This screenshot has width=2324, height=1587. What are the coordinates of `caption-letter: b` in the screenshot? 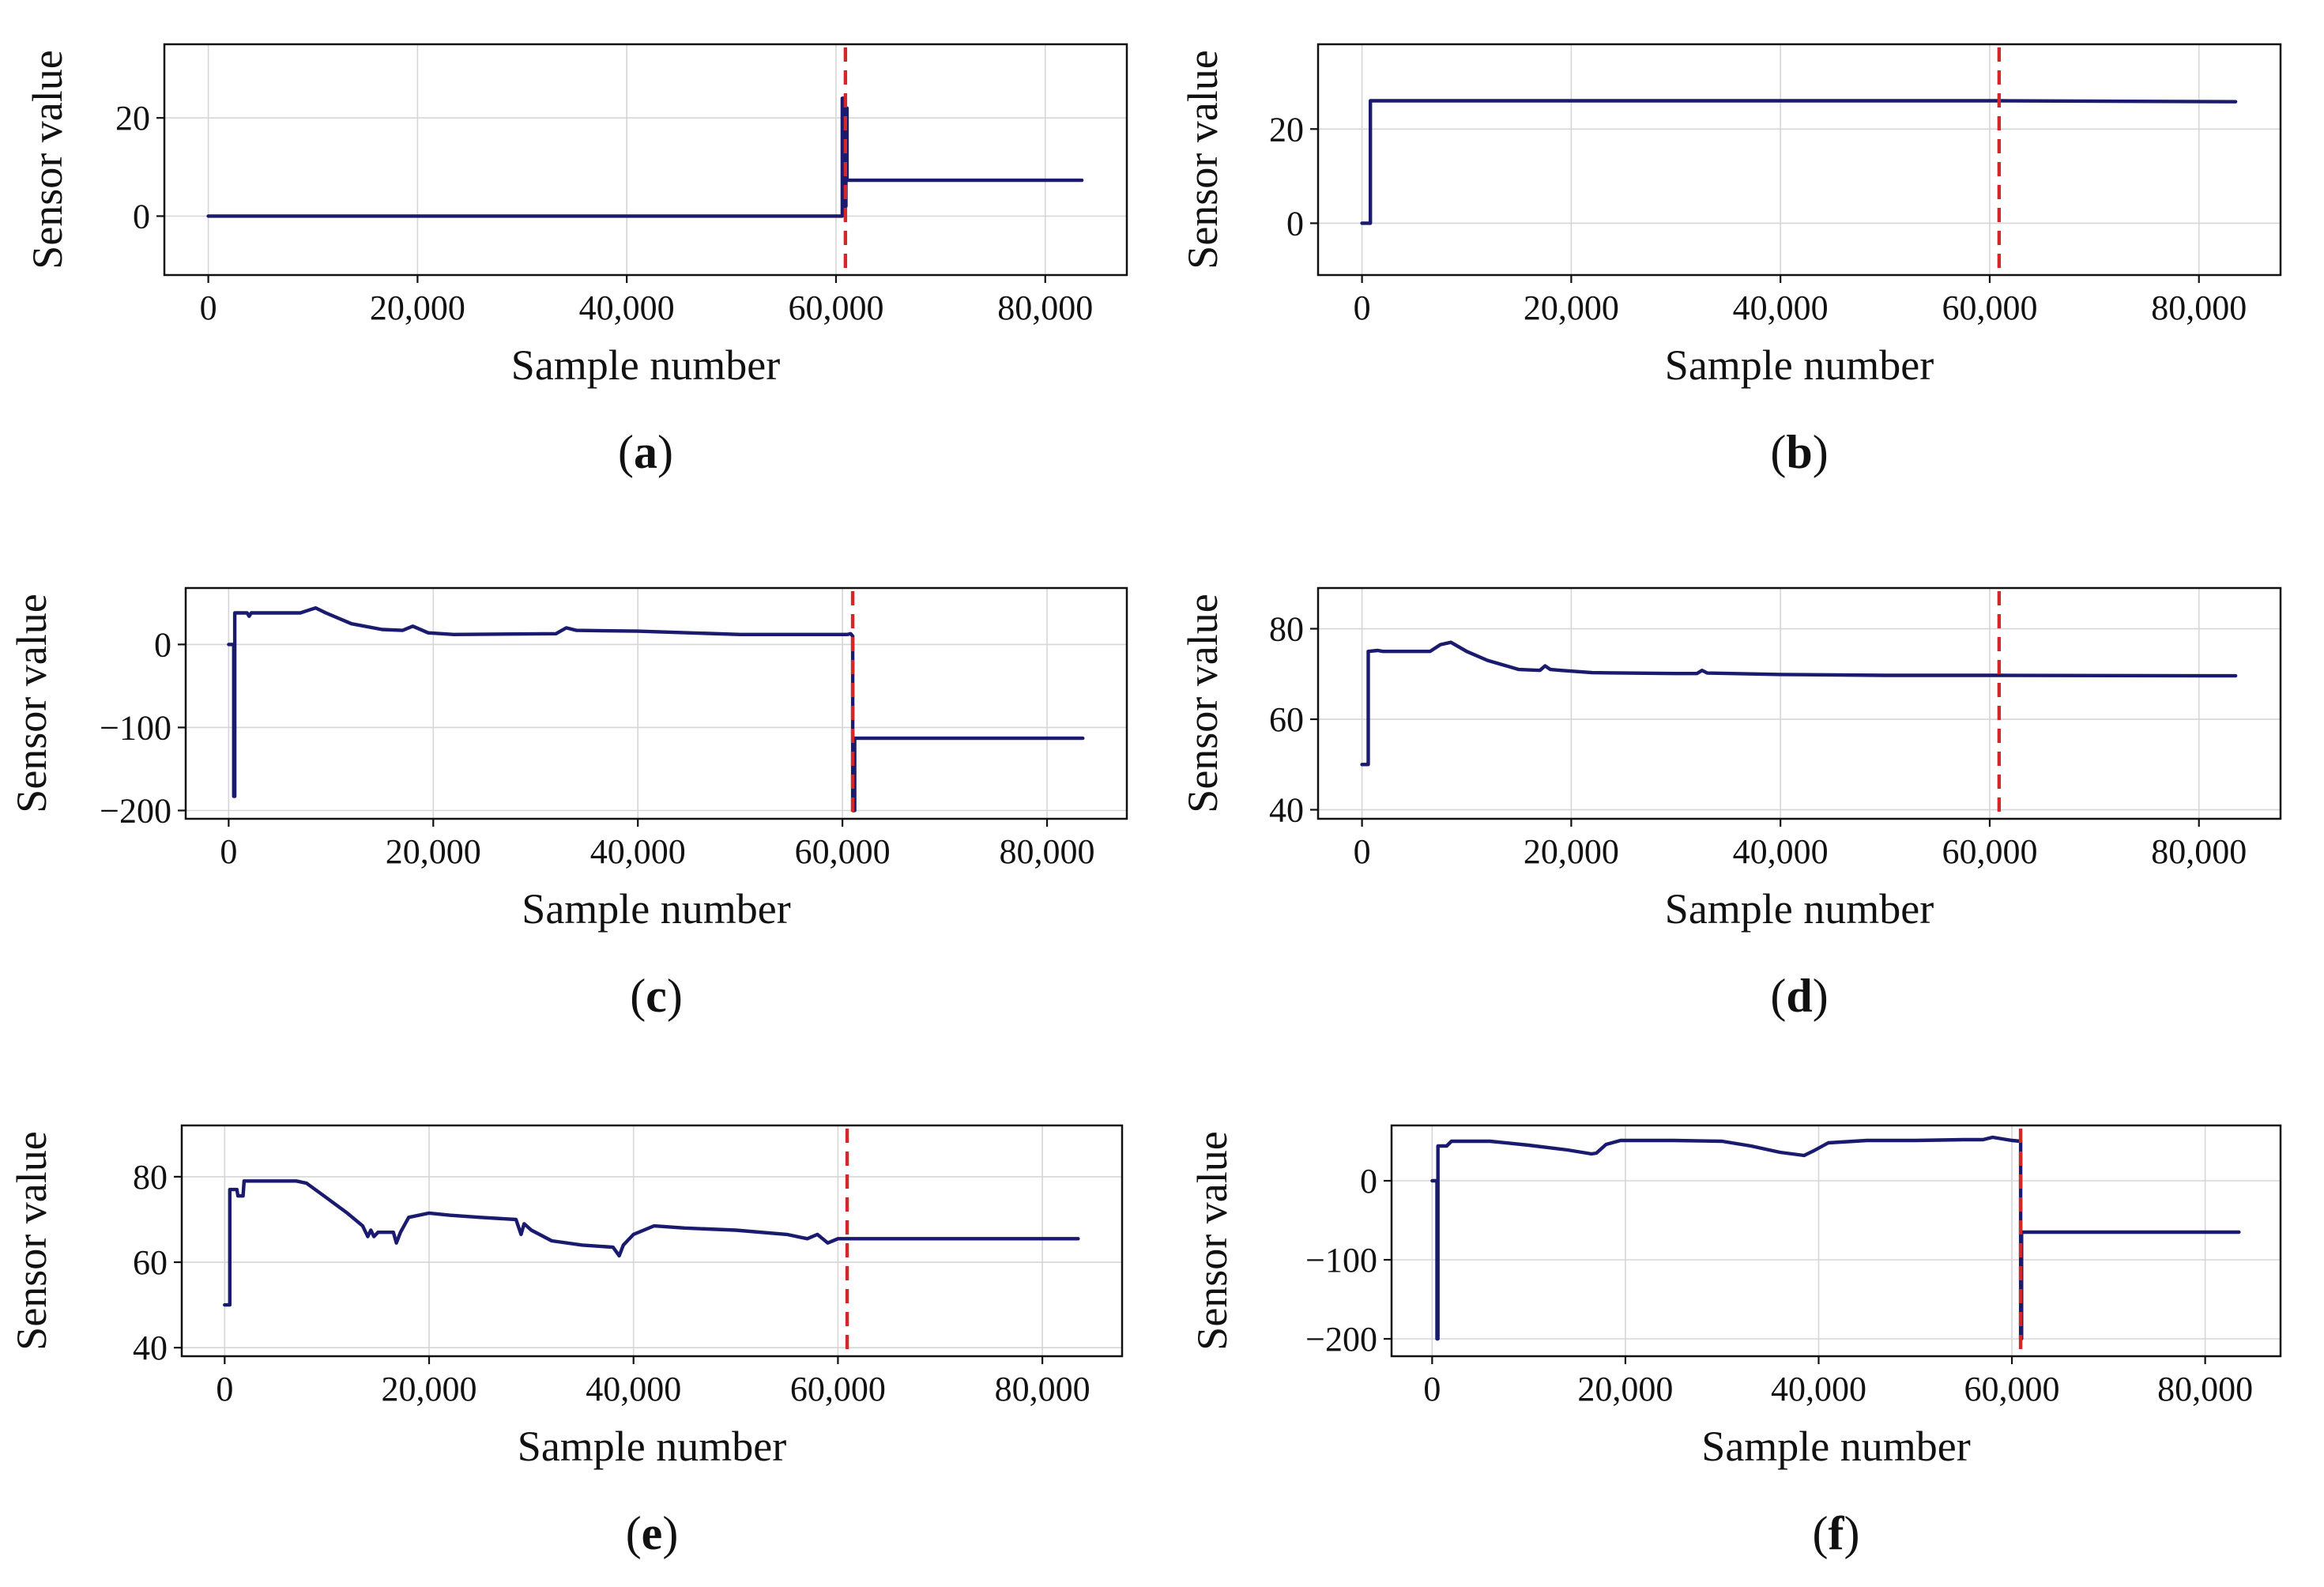 It's located at (1799, 452).